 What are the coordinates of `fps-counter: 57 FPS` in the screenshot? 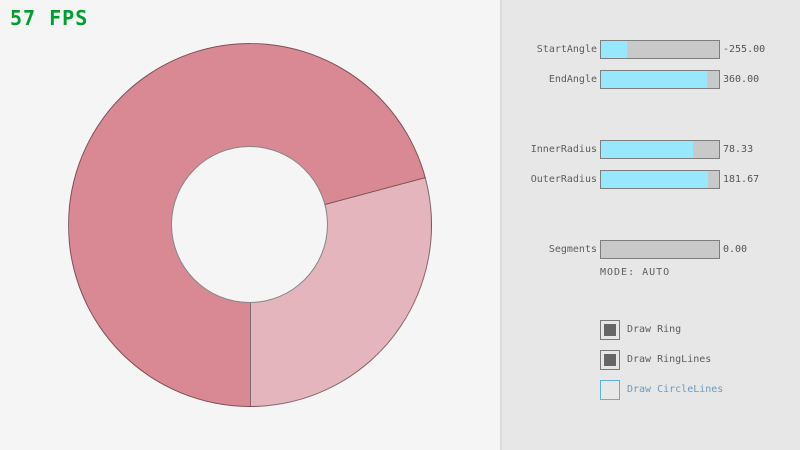 It's located at (49, 18).